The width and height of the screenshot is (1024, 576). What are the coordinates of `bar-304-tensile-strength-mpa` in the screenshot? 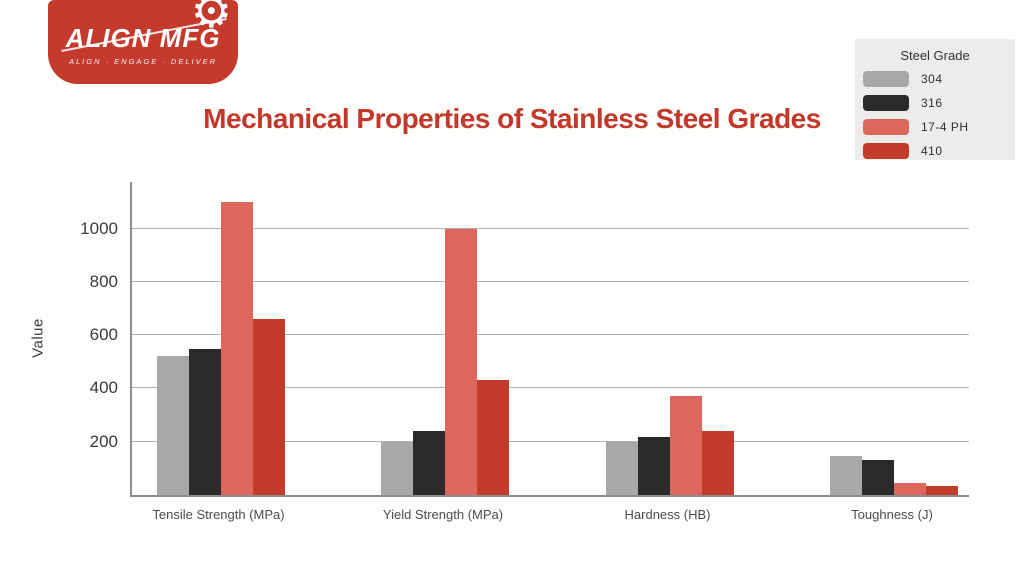 It's located at (172, 425).